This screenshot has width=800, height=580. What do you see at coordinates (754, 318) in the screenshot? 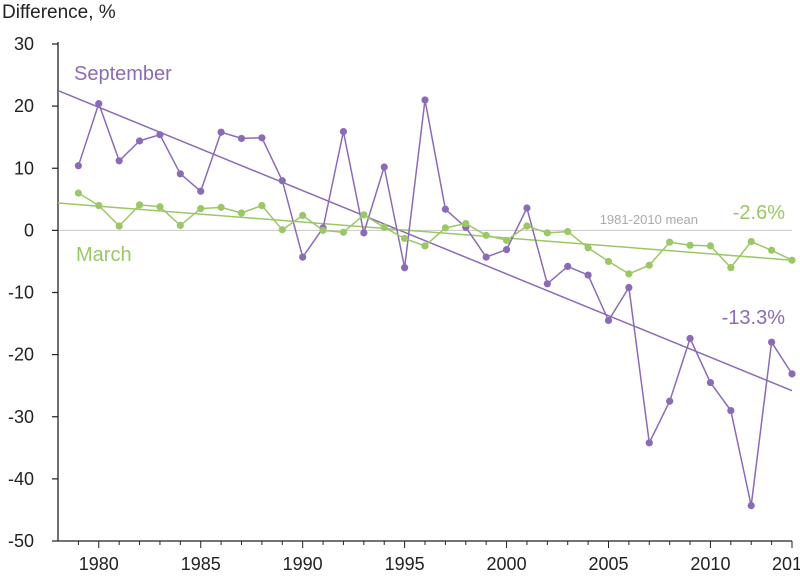
I see `september-trend-label: -13.3%` at bounding box center [754, 318].